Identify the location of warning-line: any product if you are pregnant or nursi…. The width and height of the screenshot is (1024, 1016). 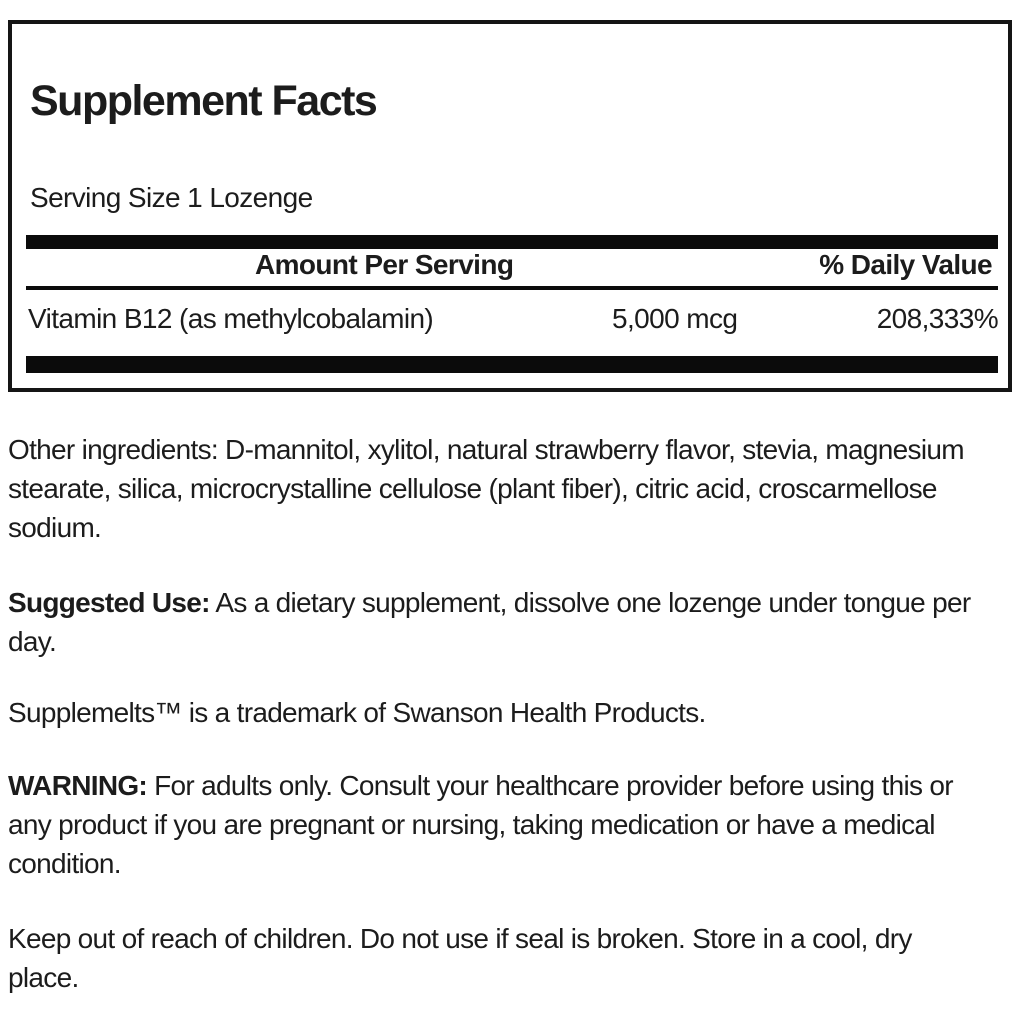
(472, 824).